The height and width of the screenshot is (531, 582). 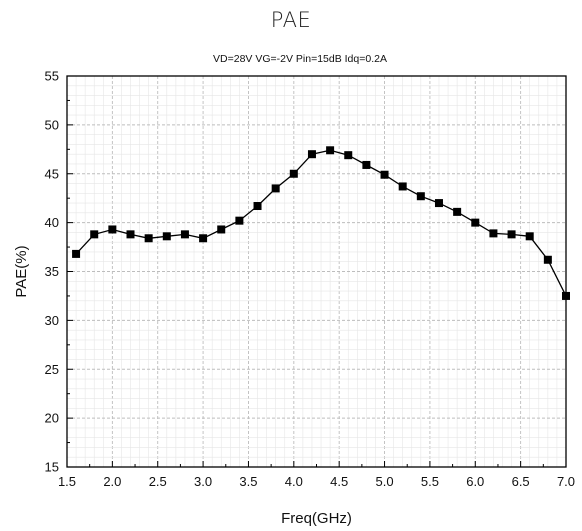 I want to click on x-tick-label: 3.0, so click(x=203, y=481).